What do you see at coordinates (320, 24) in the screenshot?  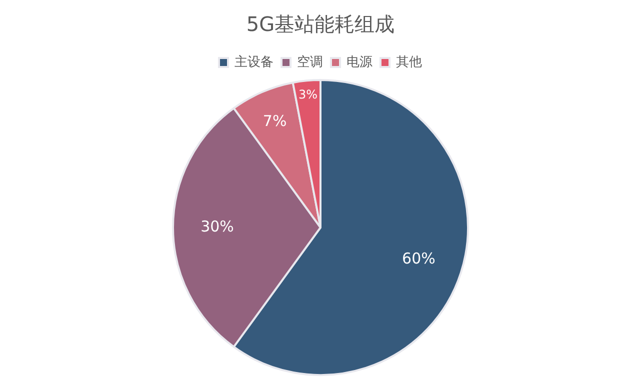 I see `chart-title: 5G基站能耗组成` at bounding box center [320, 24].